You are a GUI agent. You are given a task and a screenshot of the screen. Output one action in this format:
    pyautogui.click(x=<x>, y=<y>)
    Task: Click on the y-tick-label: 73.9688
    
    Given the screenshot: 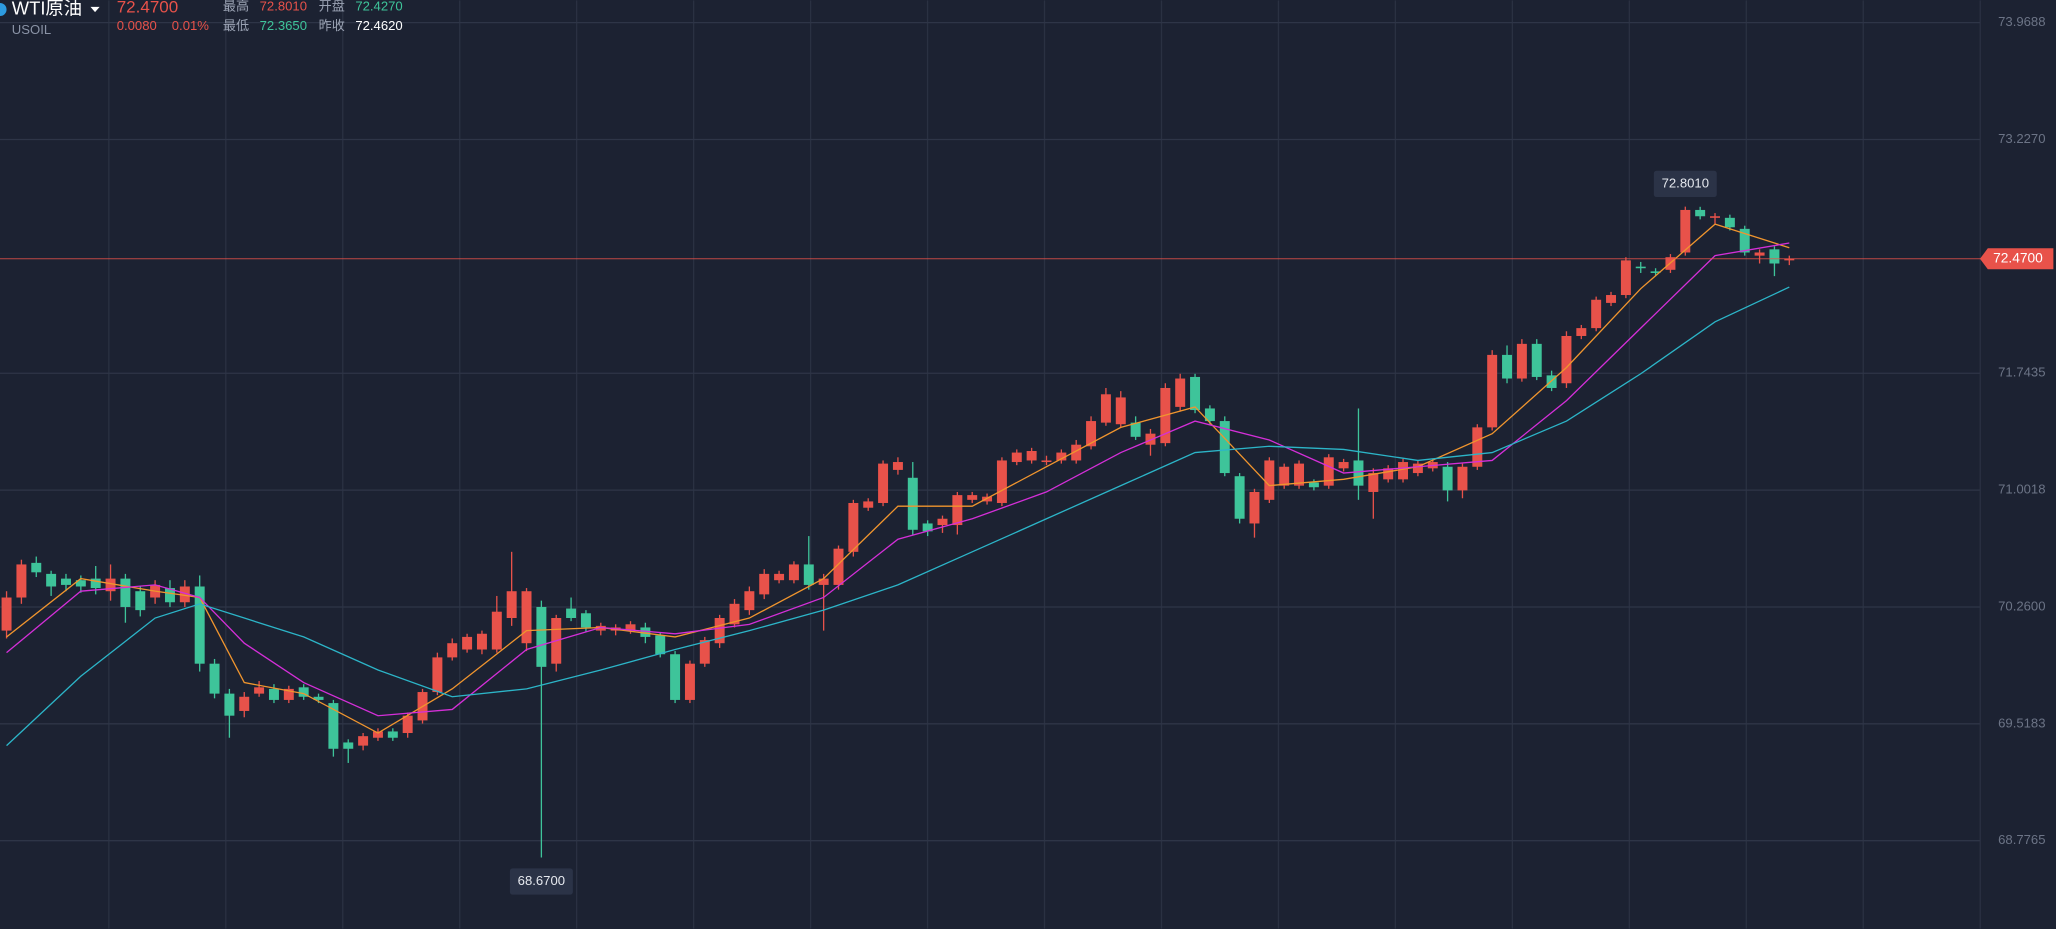 What is the action you would take?
    pyautogui.click(x=2021, y=21)
    